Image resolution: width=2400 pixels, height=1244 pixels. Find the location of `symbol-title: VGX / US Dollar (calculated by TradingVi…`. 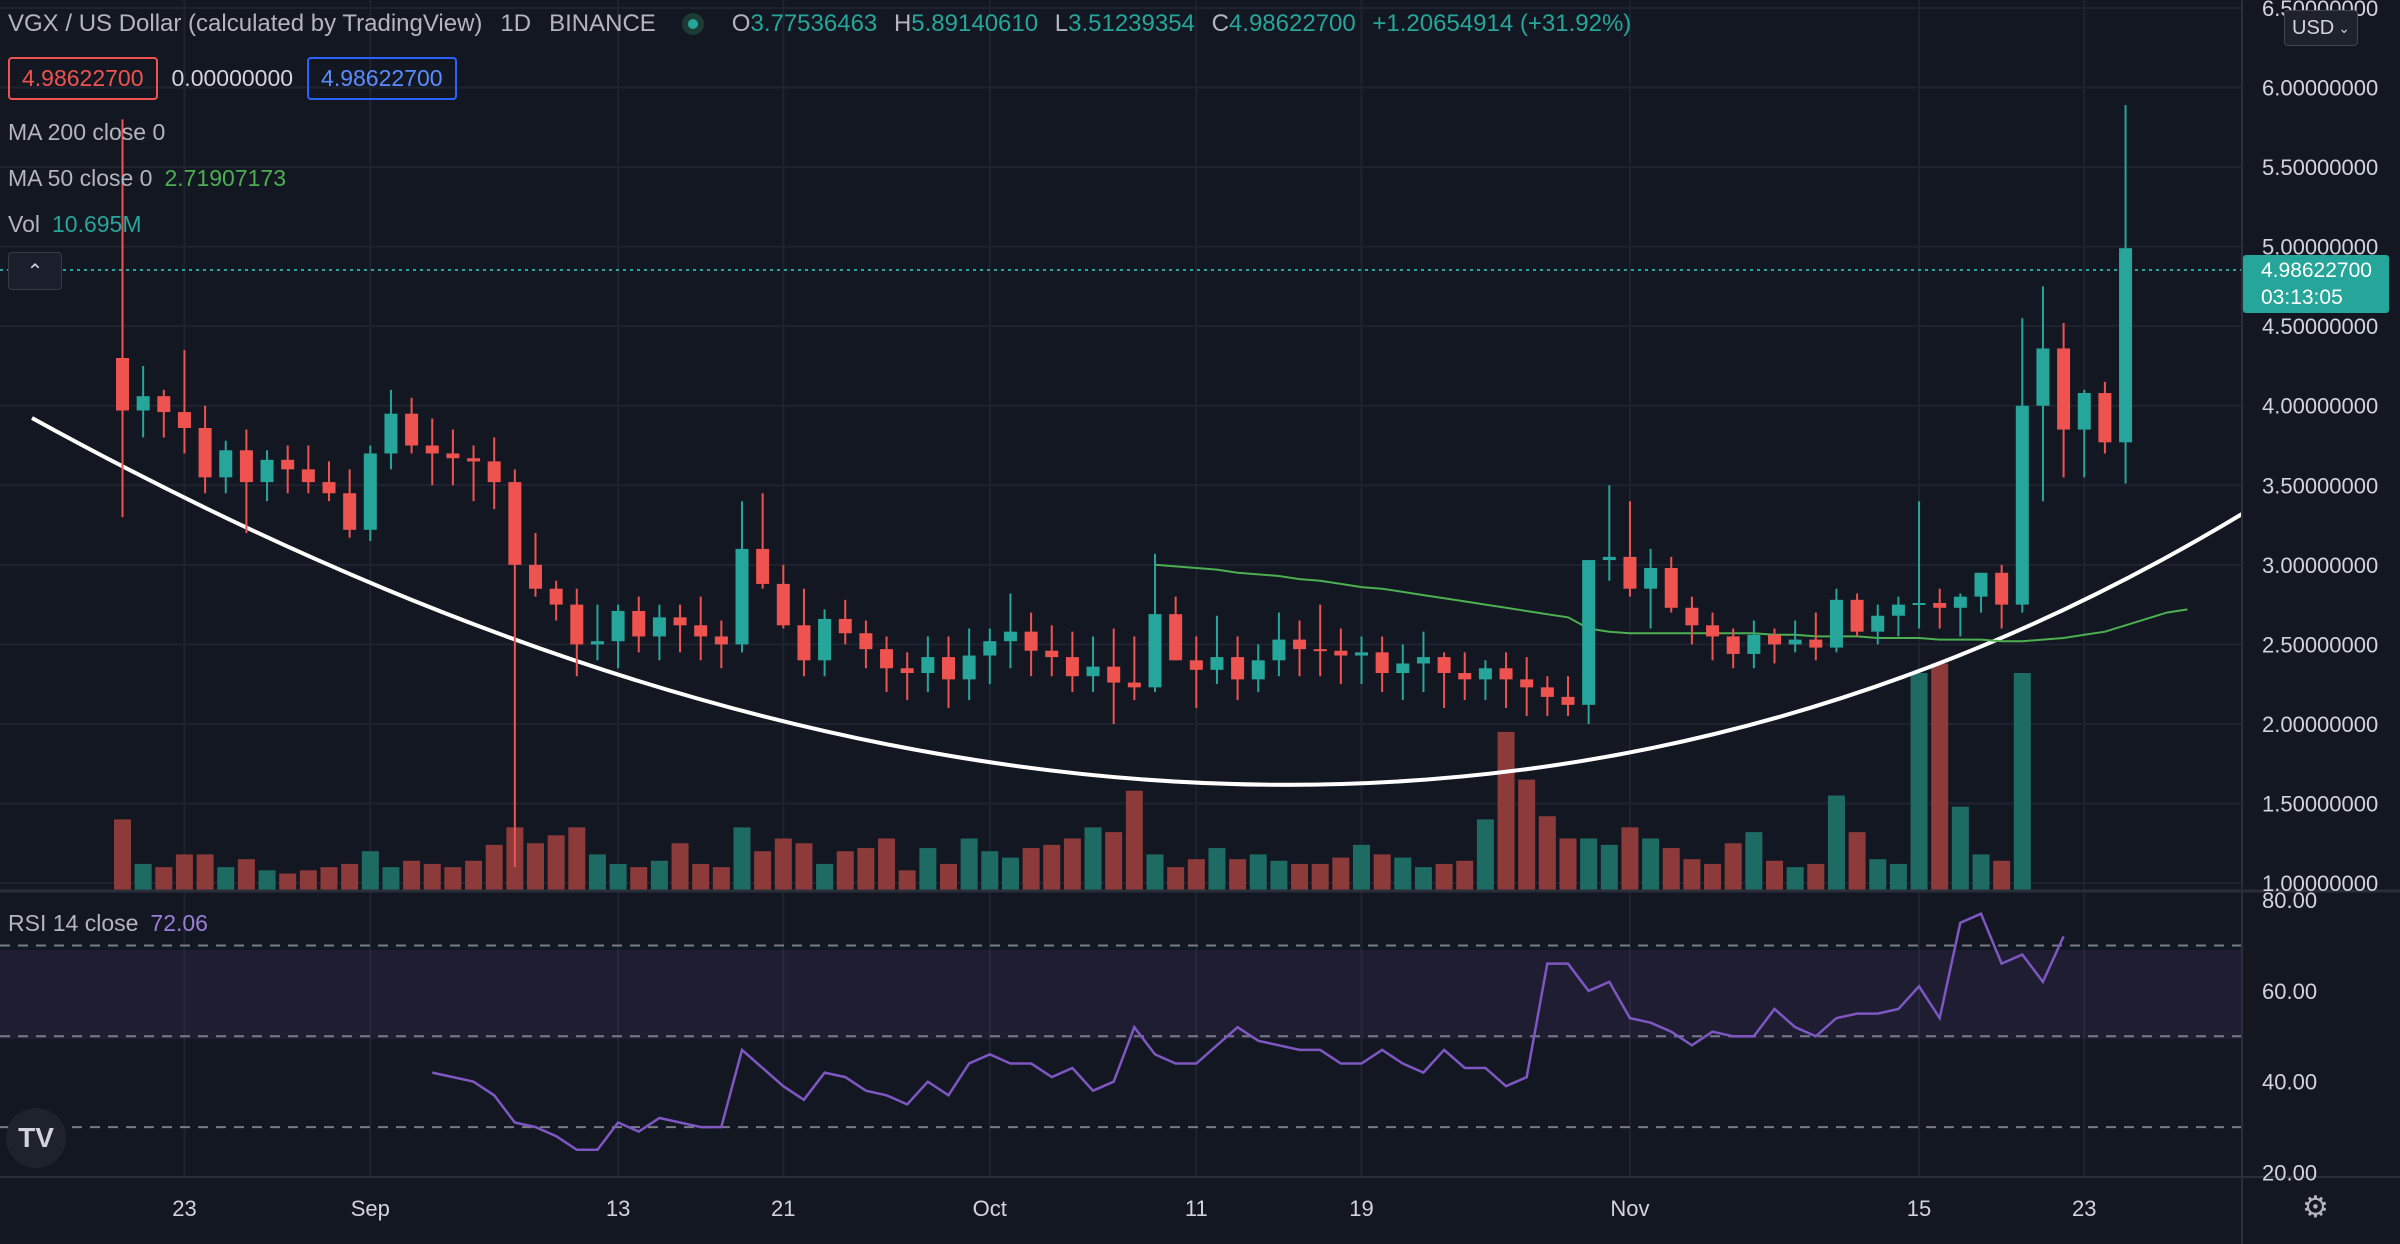

symbol-title: VGX / US Dollar (calculated by TradingVi… is located at coordinates (245, 23).